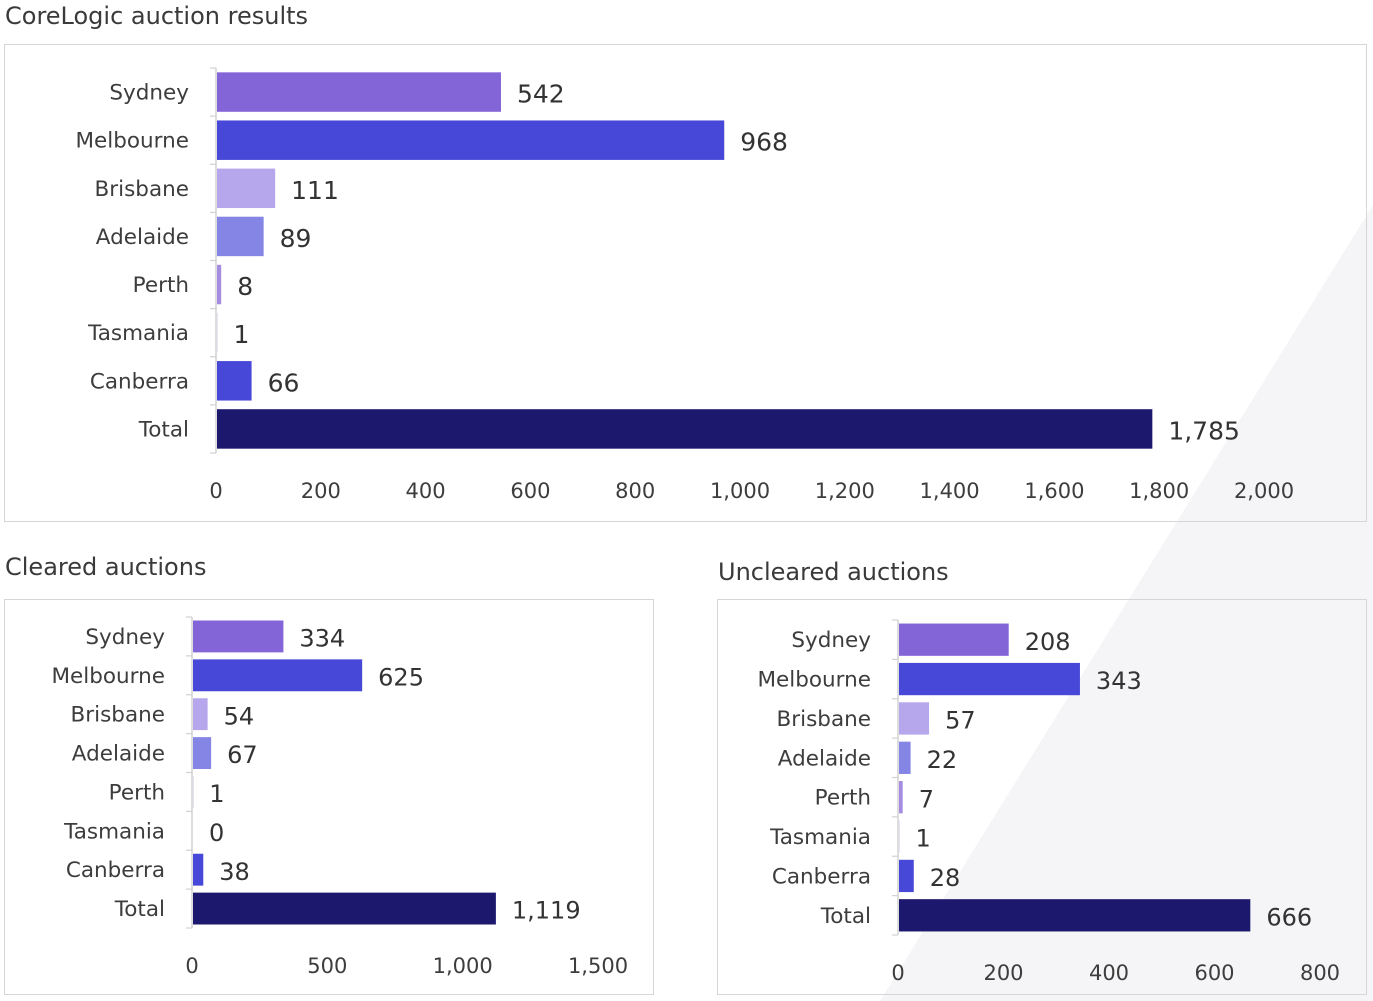  Describe the element at coordinates (106, 567) in the screenshot. I see `chart-title-cleared: Cleared auctions` at that location.